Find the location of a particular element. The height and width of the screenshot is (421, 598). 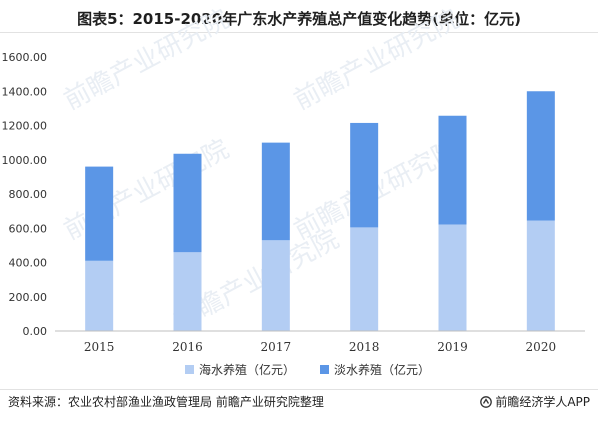

x-axis: 2015 2016 2017 2018 2019 2020 is located at coordinates (320, 342).